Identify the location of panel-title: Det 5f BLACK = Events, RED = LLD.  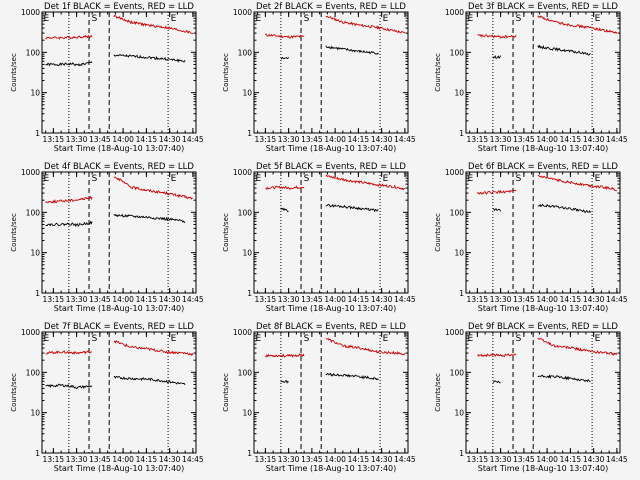
(331, 167).